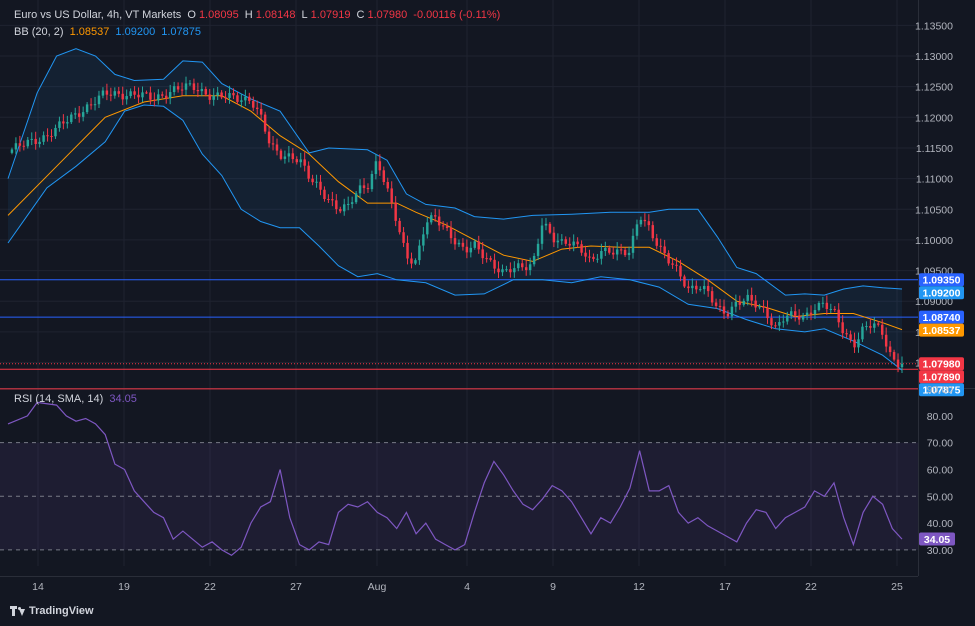 Image resolution: width=975 pixels, height=626 pixels. What do you see at coordinates (52, 611) in the screenshot?
I see `tradingview-brand: TradingView` at bounding box center [52, 611].